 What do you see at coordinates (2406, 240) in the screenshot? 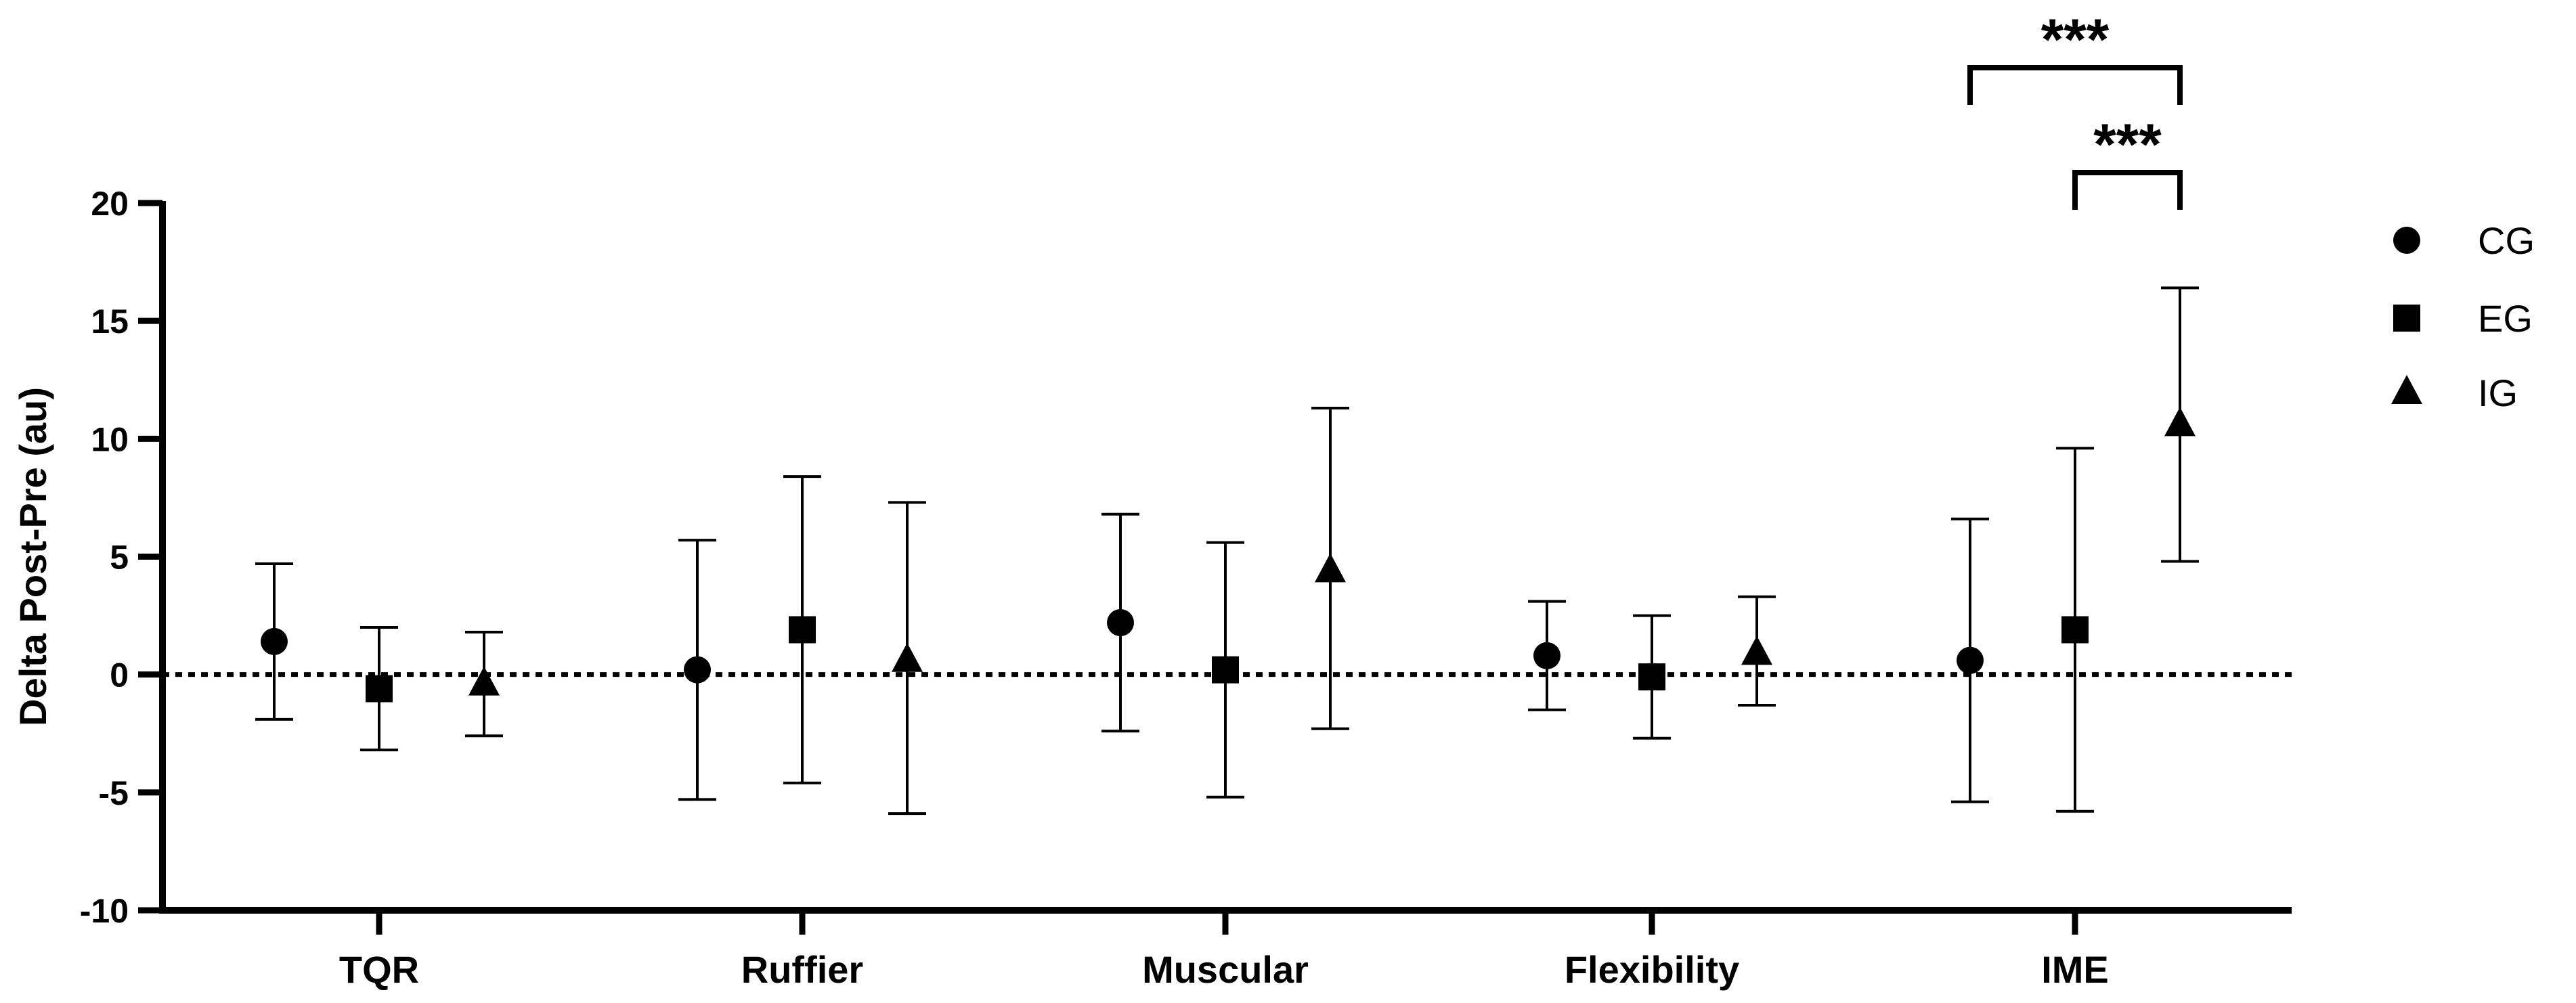
I see `legend-marker-cg` at bounding box center [2406, 240].